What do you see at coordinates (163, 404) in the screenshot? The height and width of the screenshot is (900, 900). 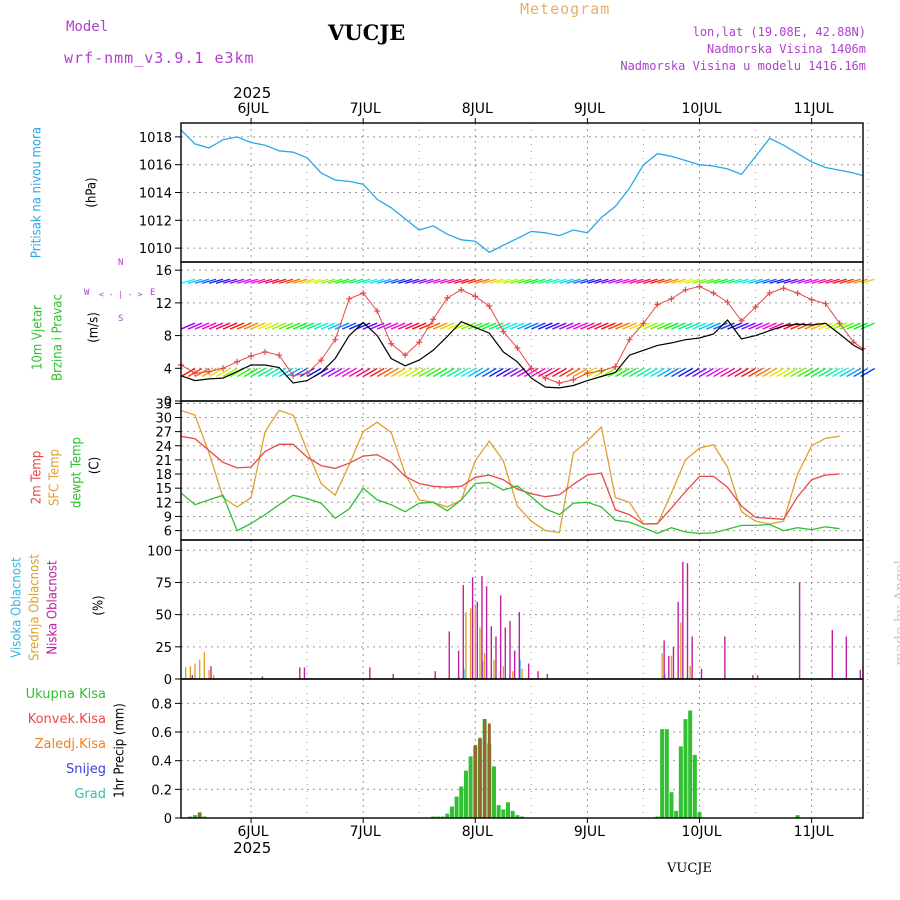 I see `ytick-label: 33` at bounding box center [163, 404].